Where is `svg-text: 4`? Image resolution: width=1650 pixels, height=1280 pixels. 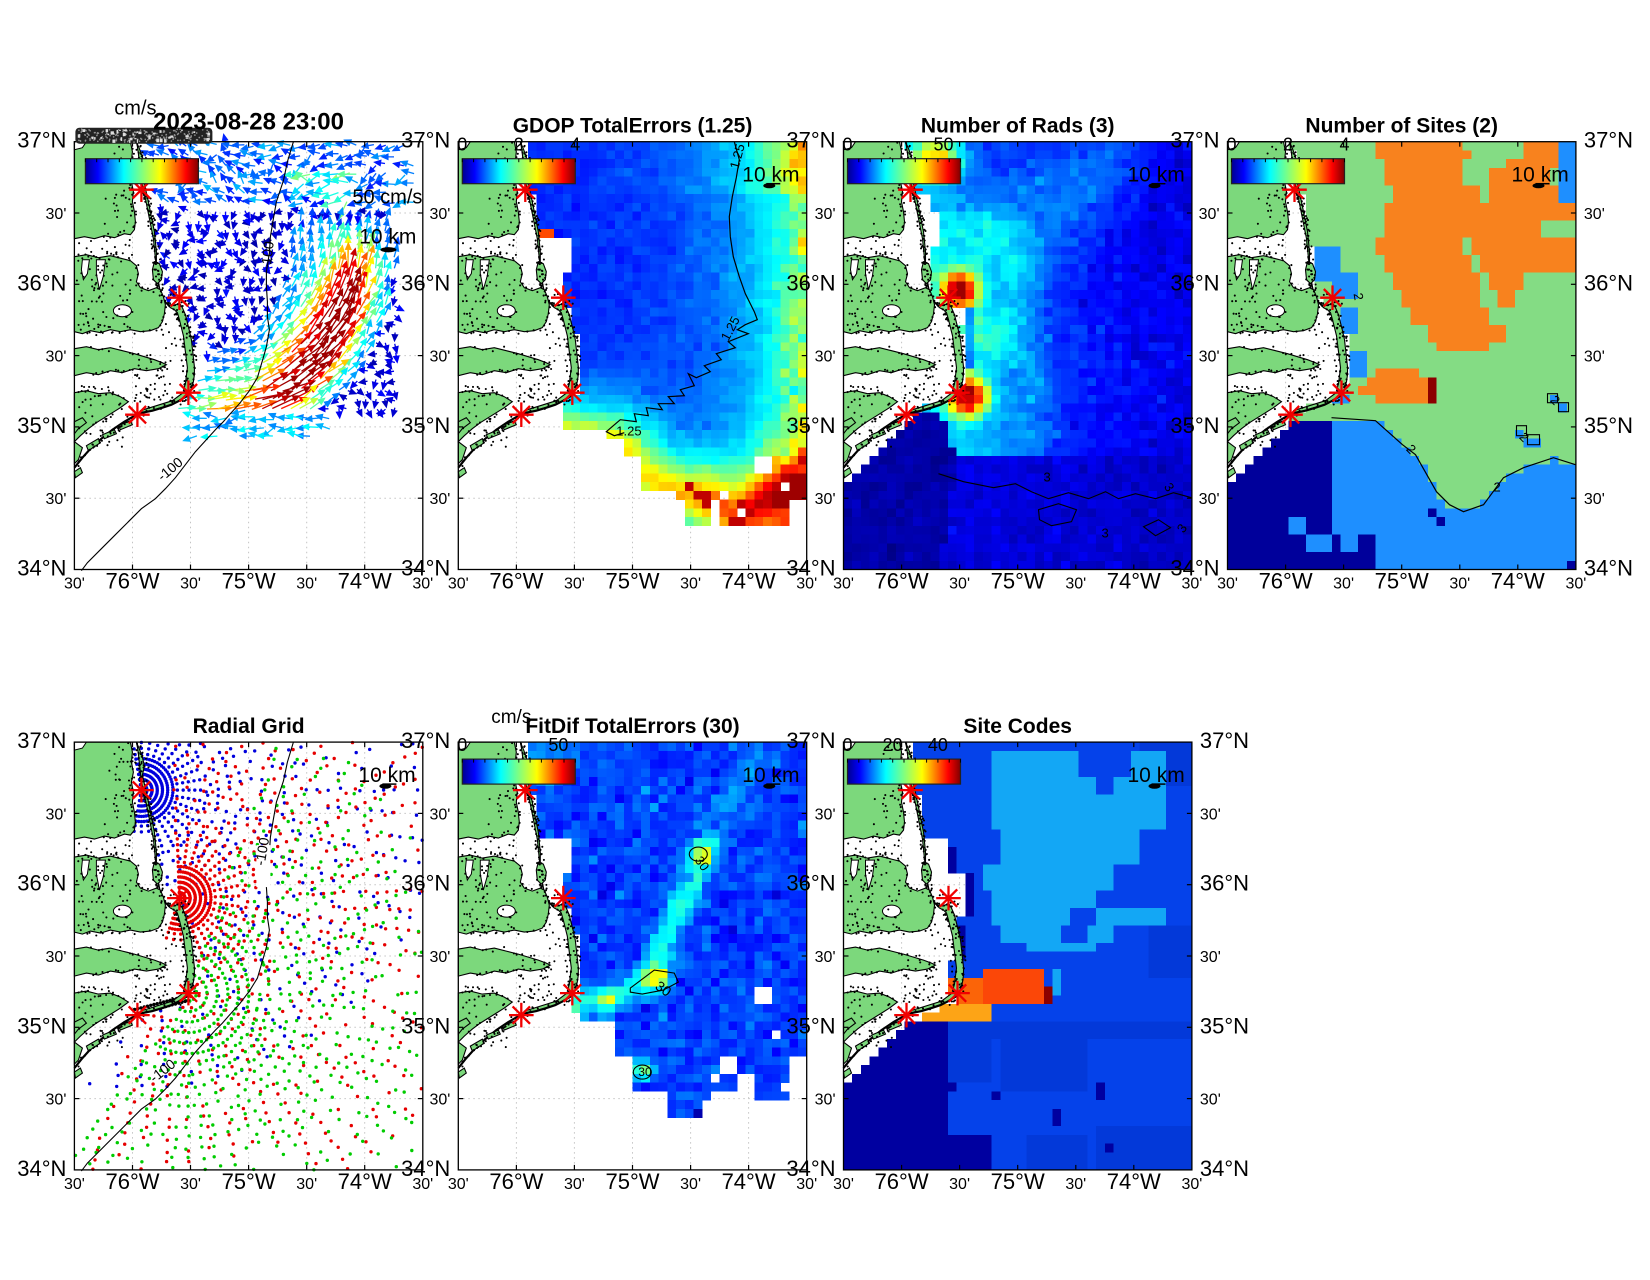
svg-text: 4 is located at coordinates (1344, 145).